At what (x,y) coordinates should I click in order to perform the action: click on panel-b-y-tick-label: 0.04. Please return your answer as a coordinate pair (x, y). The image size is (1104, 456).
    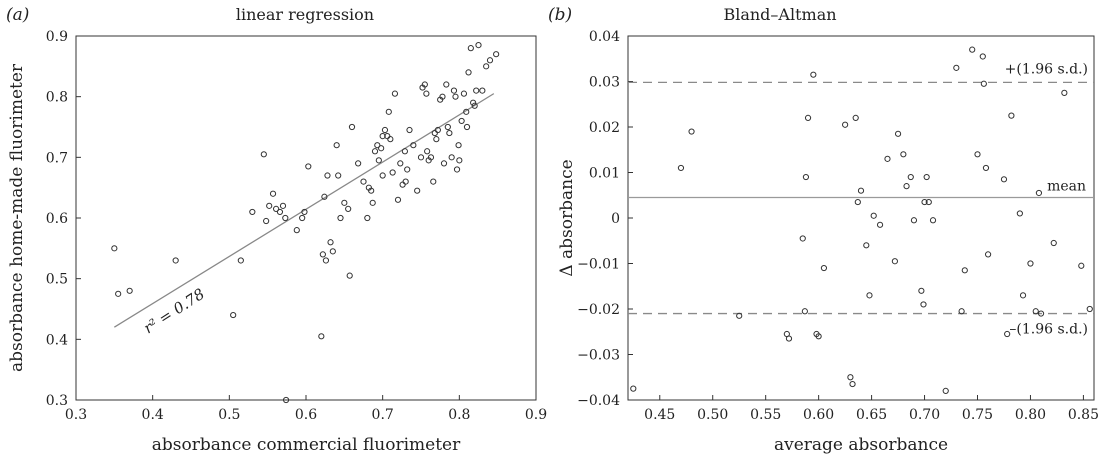
    Looking at the image, I should click on (604, 37).